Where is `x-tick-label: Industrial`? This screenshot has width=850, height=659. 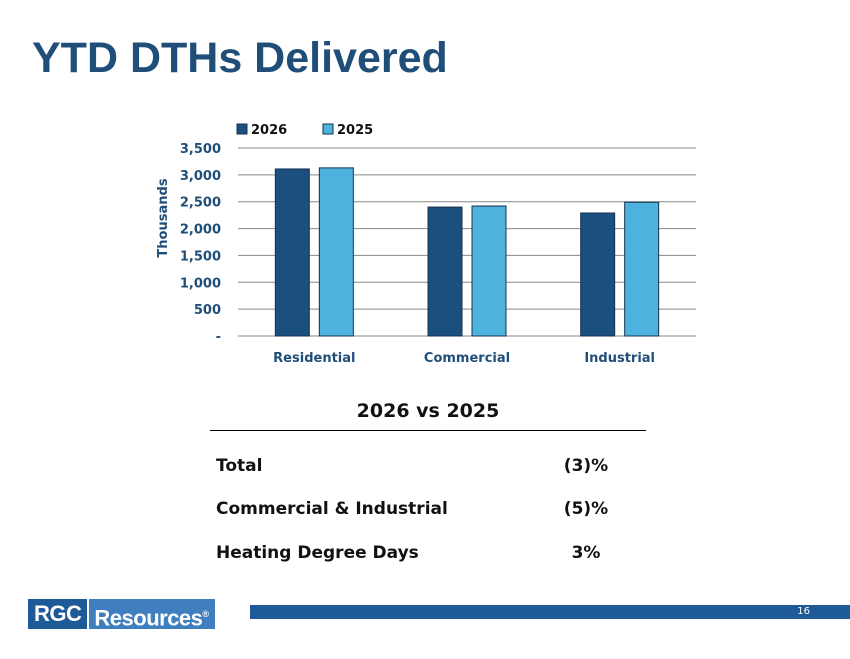
x-tick-label: Industrial is located at coordinates (619, 358).